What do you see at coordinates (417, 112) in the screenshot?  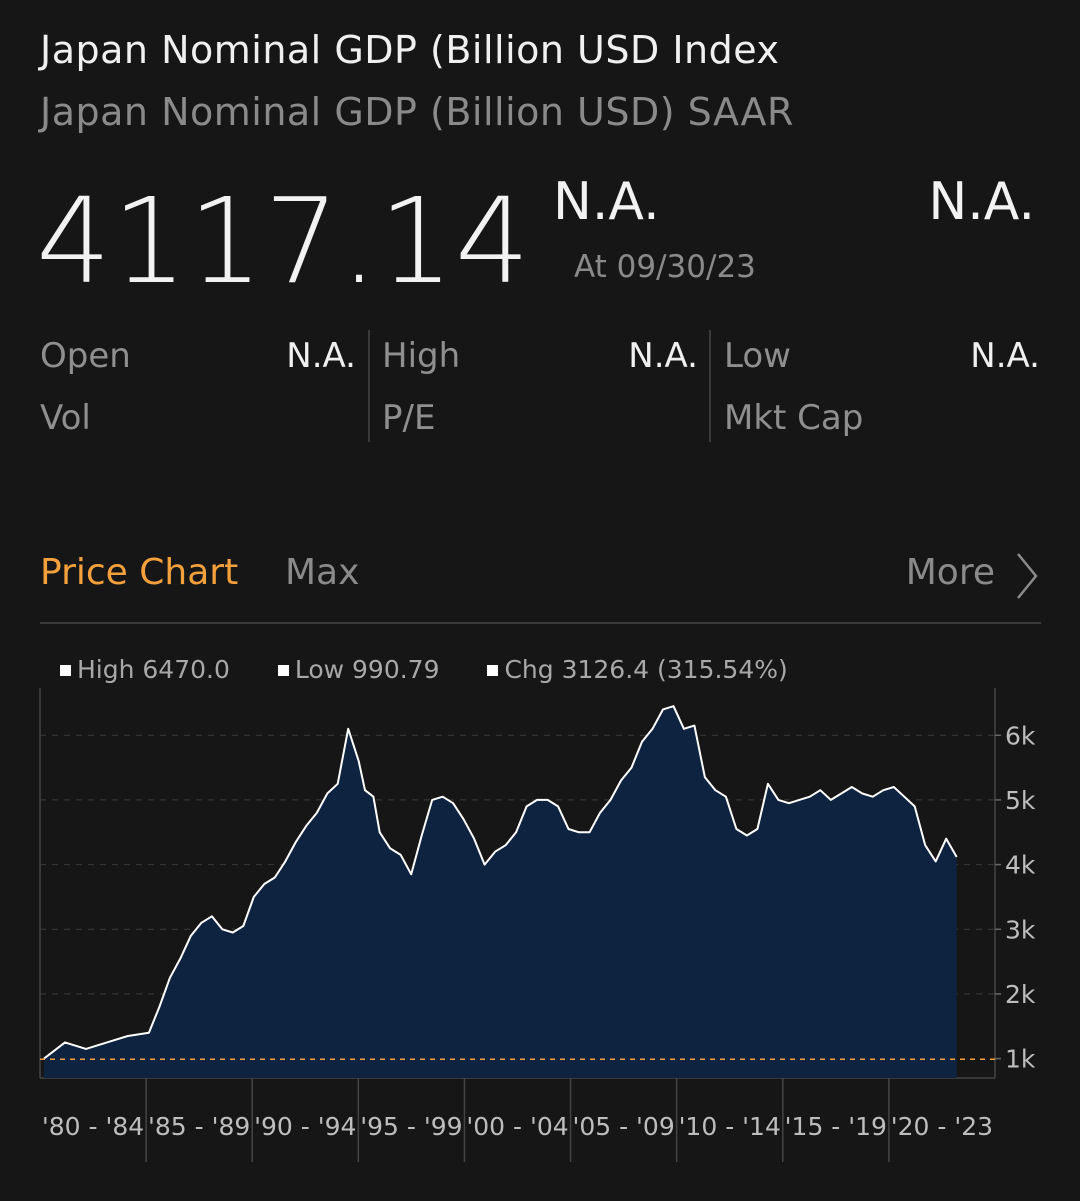 I see `page-subtitle: Japan Nominal GDP (Billion USD) SAAR` at bounding box center [417, 112].